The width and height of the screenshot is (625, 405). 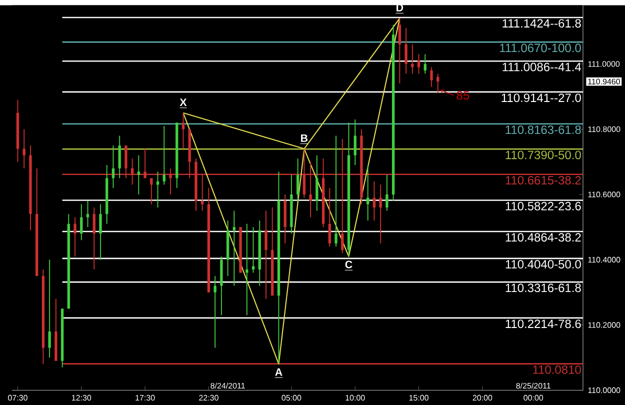 What do you see at coordinates (482, 397) in the screenshot?
I see `x-tick-label: 20:00` at bounding box center [482, 397].